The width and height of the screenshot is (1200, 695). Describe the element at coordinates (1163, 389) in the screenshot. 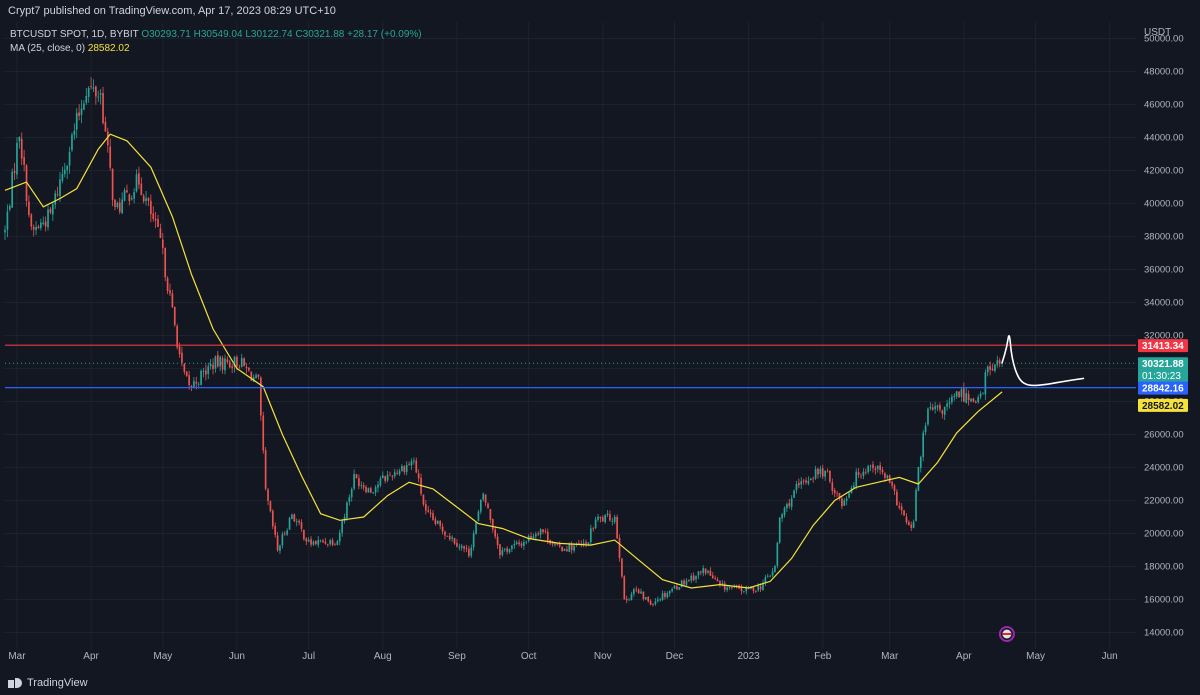

I see `support-price-tag-text: 28842.16` at that location.